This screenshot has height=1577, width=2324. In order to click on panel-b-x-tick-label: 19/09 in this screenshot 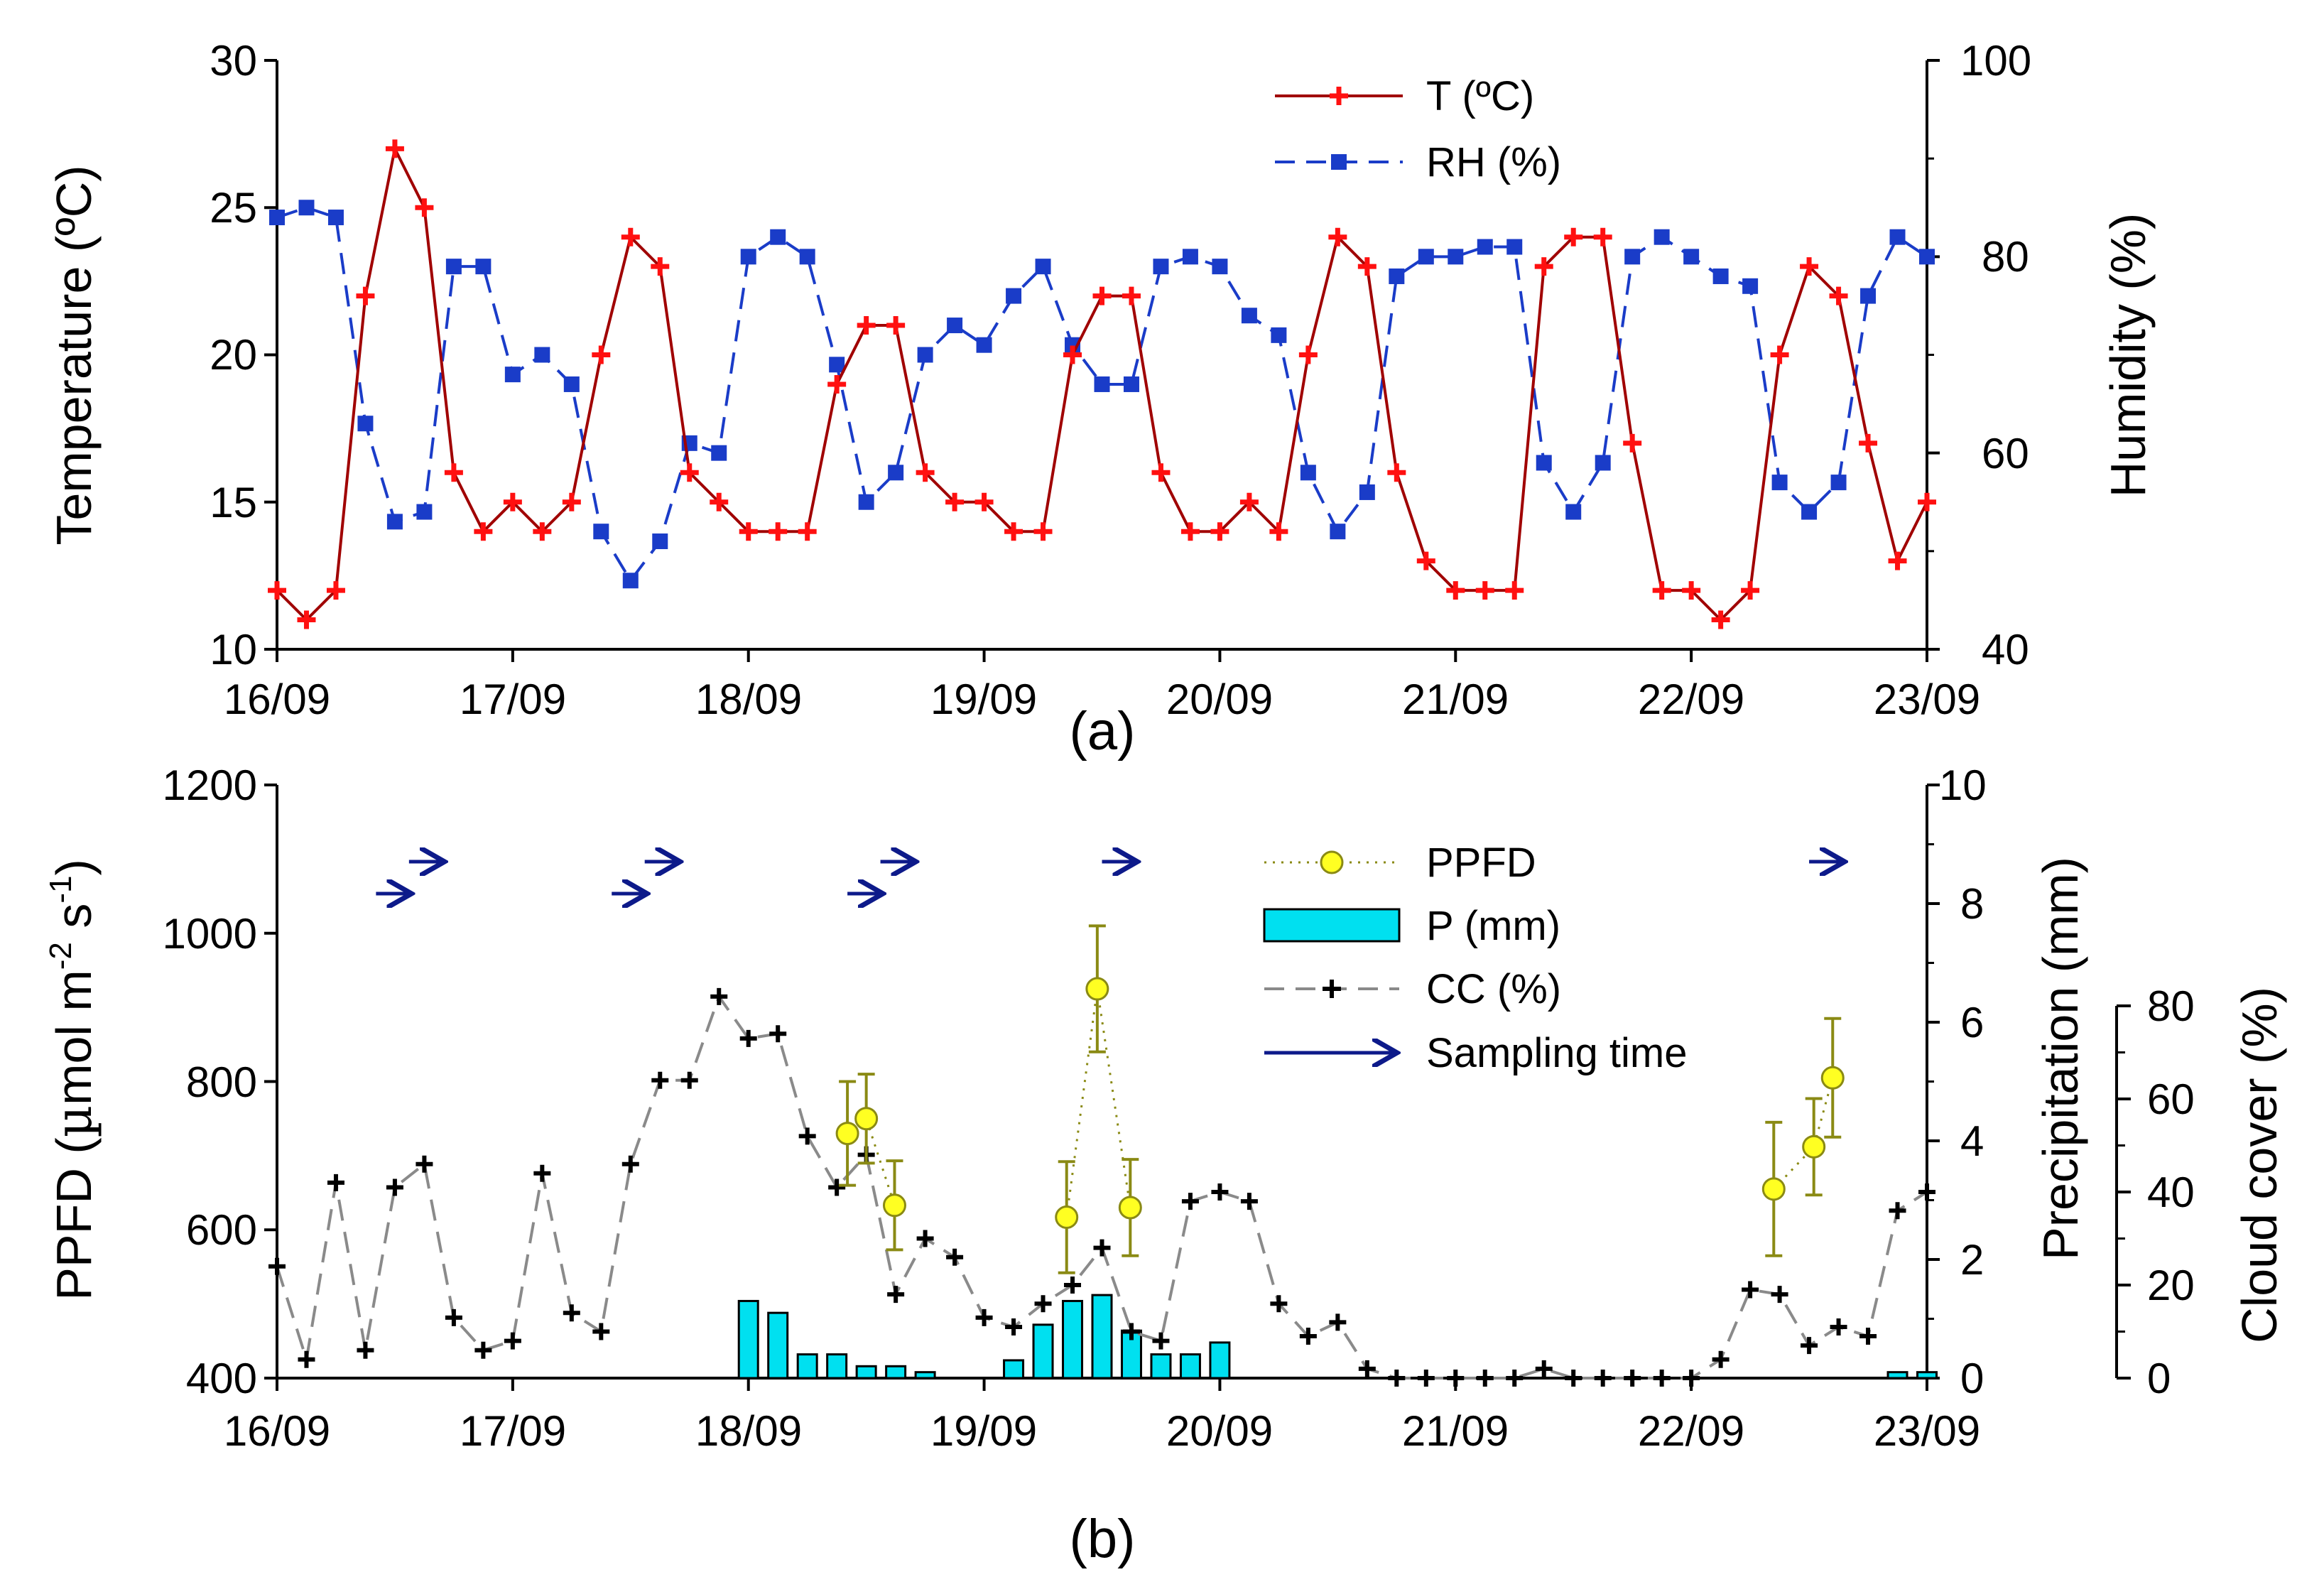, I will do `click(983, 1431)`.